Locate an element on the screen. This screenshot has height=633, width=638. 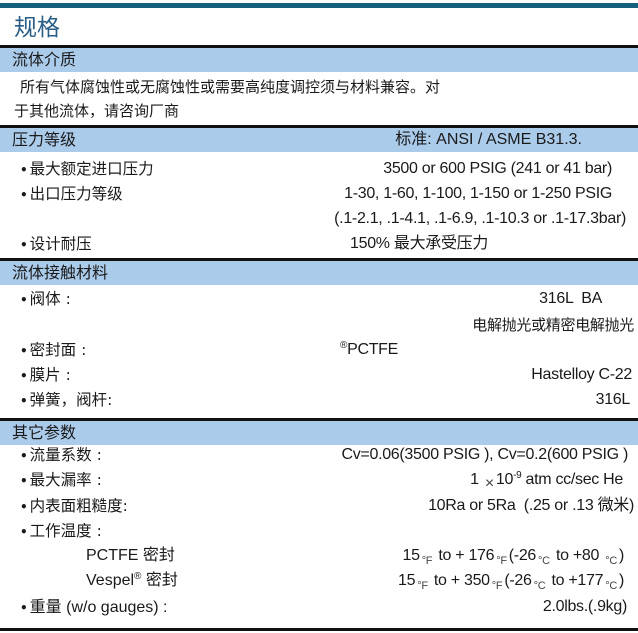
section-header-other: 其它参数 is located at coordinates (319, 431).